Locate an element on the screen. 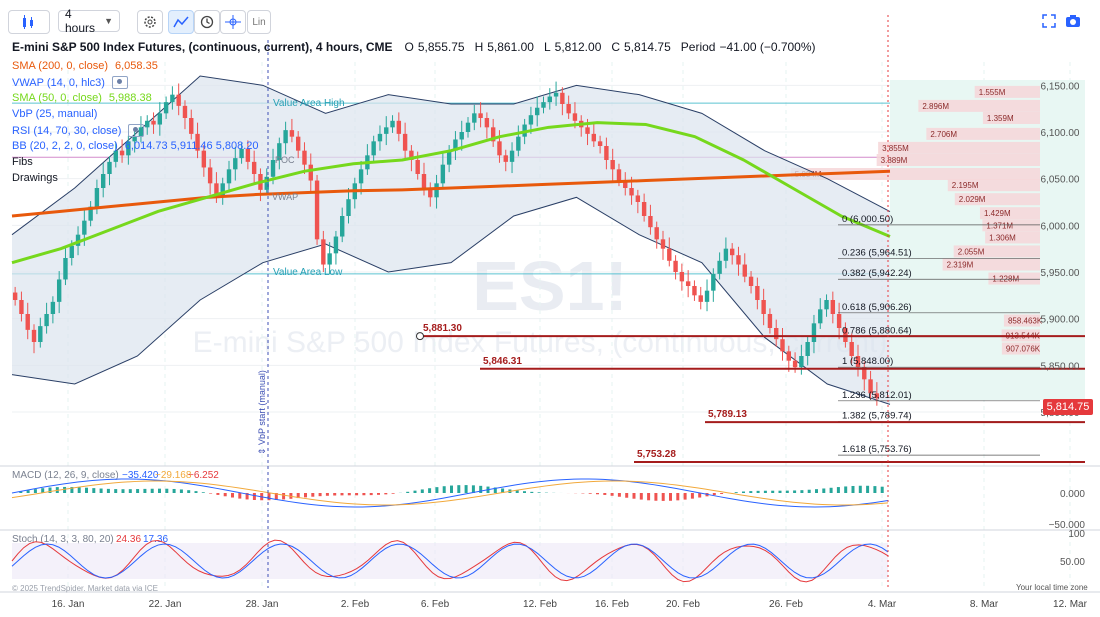 This screenshot has height=617, width=1100. vbp-label: 3.889M is located at coordinates (894, 160).